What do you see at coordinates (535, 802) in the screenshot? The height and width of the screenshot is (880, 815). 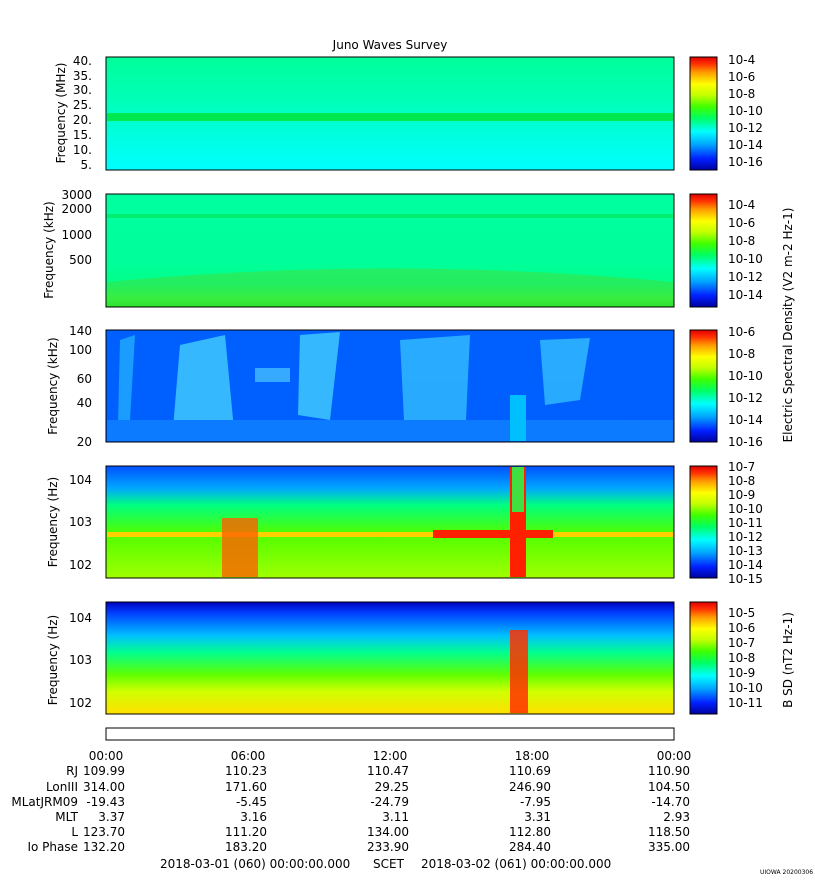 I see `ephemeris-value: -7.95` at bounding box center [535, 802].